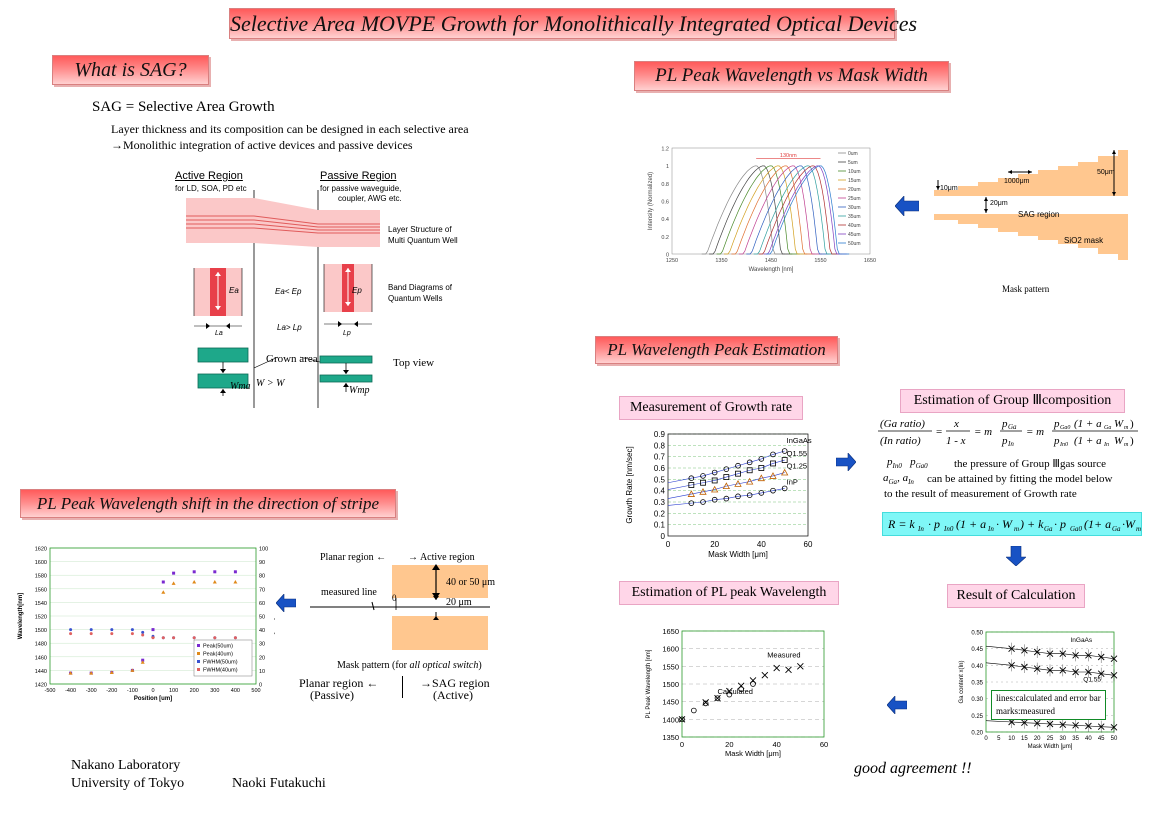 The width and height of the screenshot is (1158, 818). What do you see at coordinates (440, 581) in the screenshot?
I see `mask-stripe-top` at bounding box center [440, 581].